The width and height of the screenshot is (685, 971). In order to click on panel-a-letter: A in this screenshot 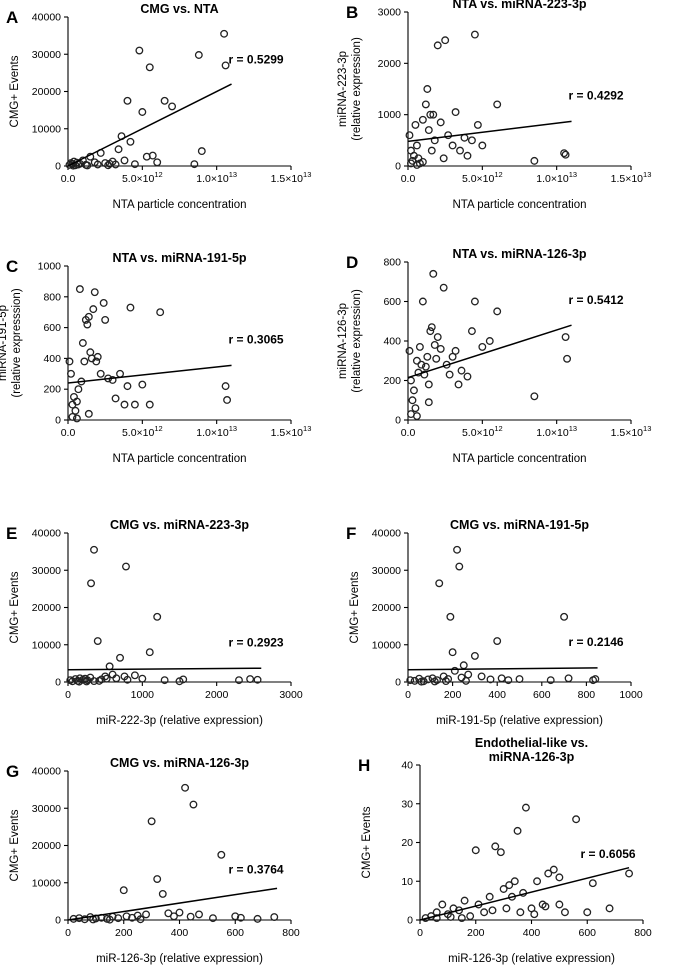, I will do `click(12, 17)`.